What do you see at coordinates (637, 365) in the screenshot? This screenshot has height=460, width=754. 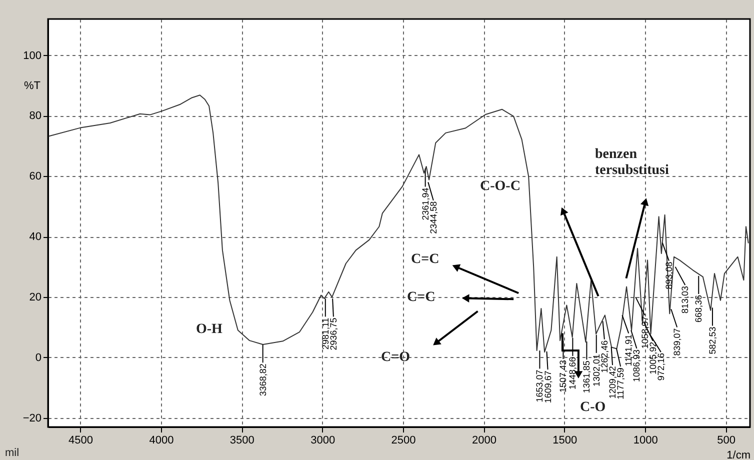 I see `annotation: 1086,93` at bounding box center [637, 365].